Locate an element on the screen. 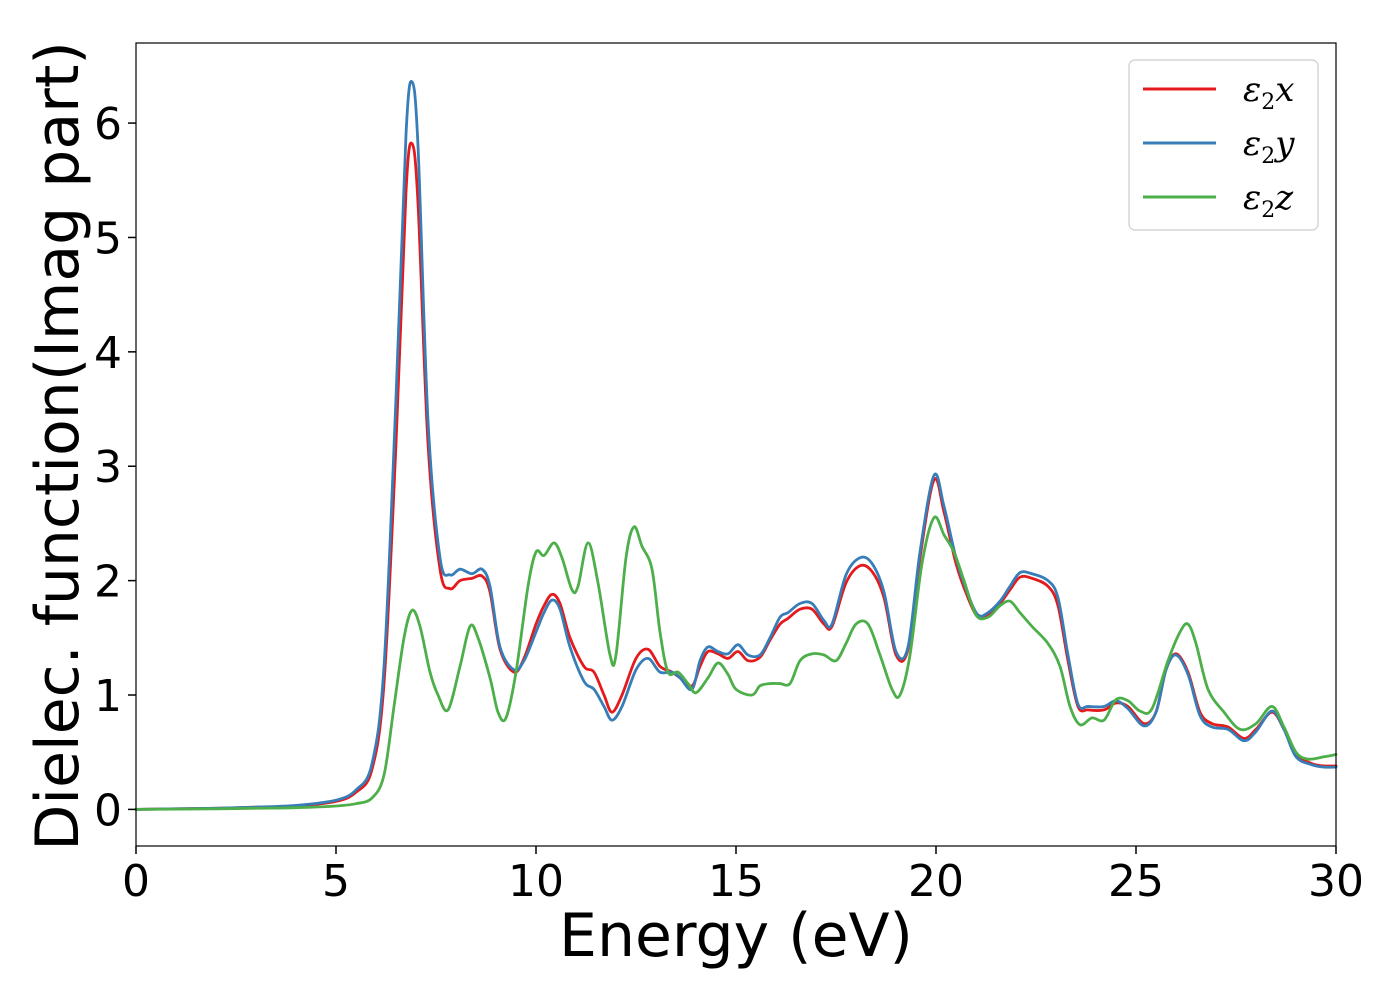 This screenshot has width=1400, height=1005. x-tick-label: 30 is located at coordinates (1336, 881).